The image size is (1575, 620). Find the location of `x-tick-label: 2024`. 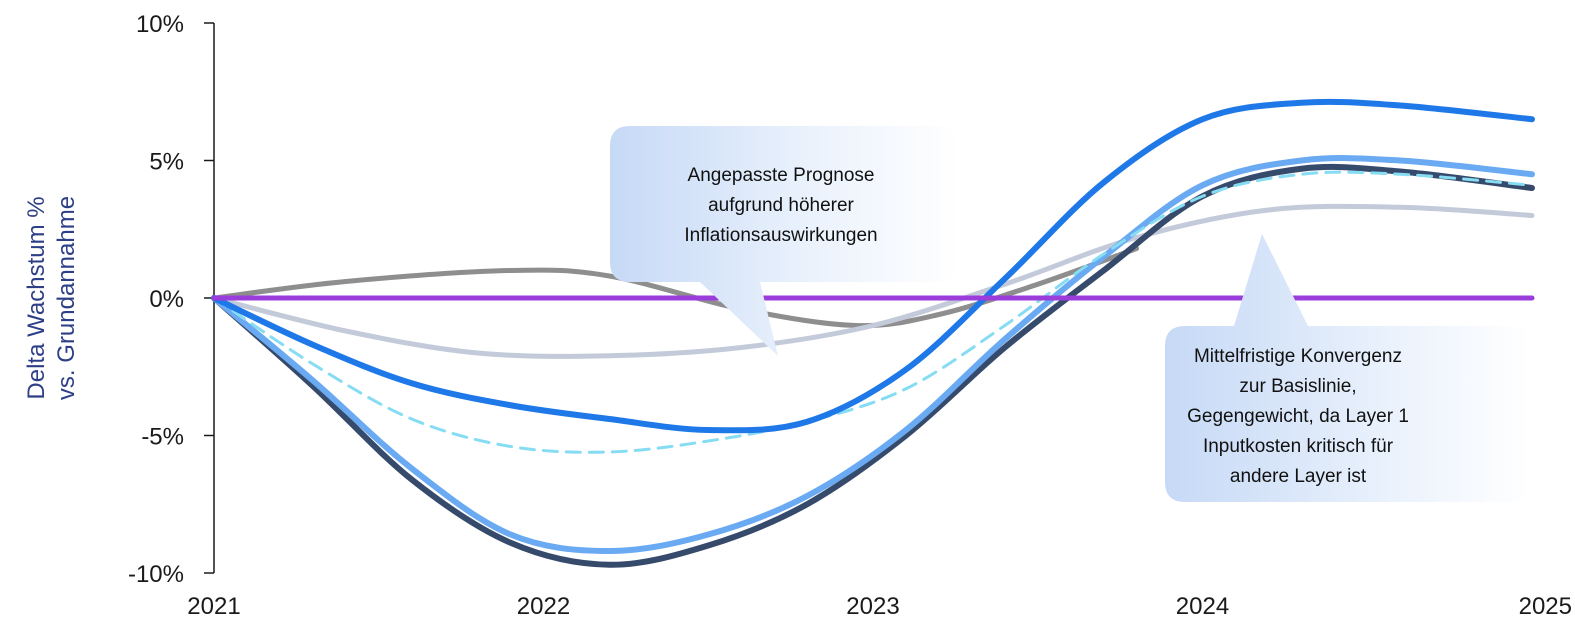

x-tick-label: 2024 is located at coordinates (1202, 606).